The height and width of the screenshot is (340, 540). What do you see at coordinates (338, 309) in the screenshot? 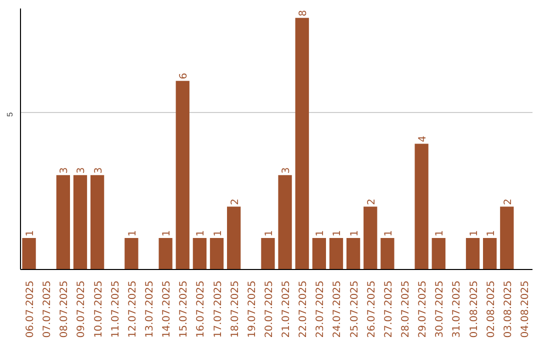
I see `x-tick-label: 24.07.2025` at bounding box center [338, 309].